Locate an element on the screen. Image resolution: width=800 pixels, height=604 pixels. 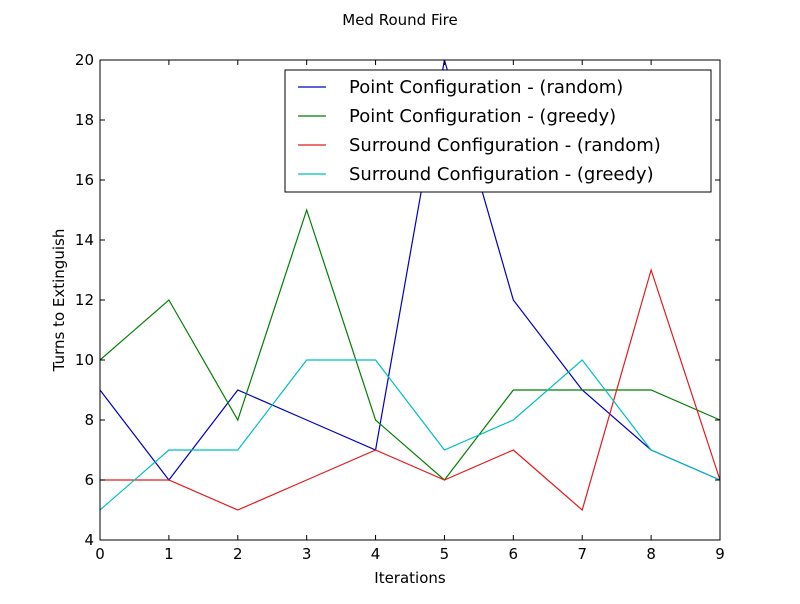
chart-title: Med Round Fire is located at coordinates (399, 20).